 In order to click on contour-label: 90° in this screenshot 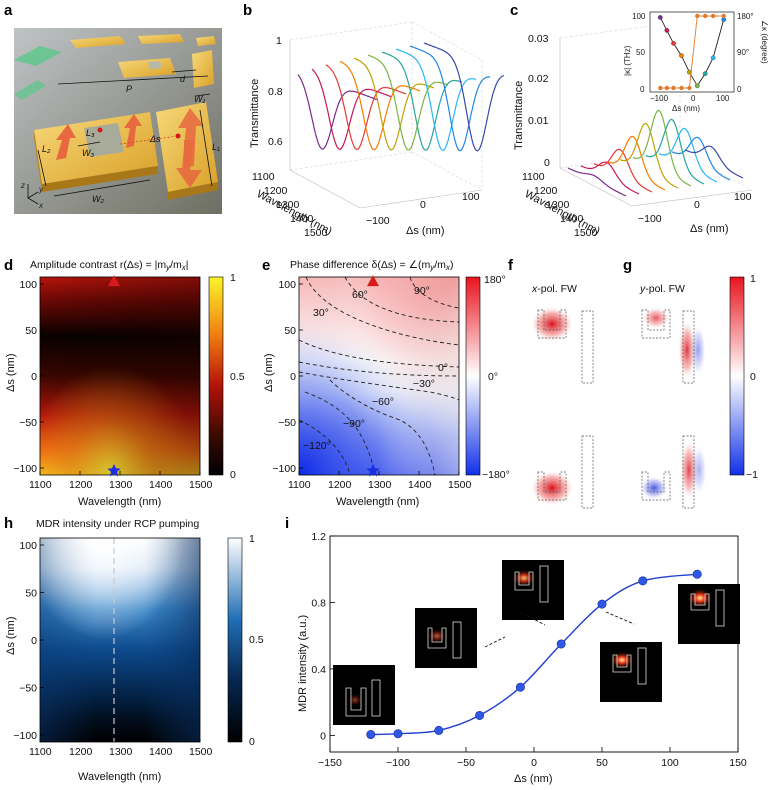, I will do `click(422, 291)`.